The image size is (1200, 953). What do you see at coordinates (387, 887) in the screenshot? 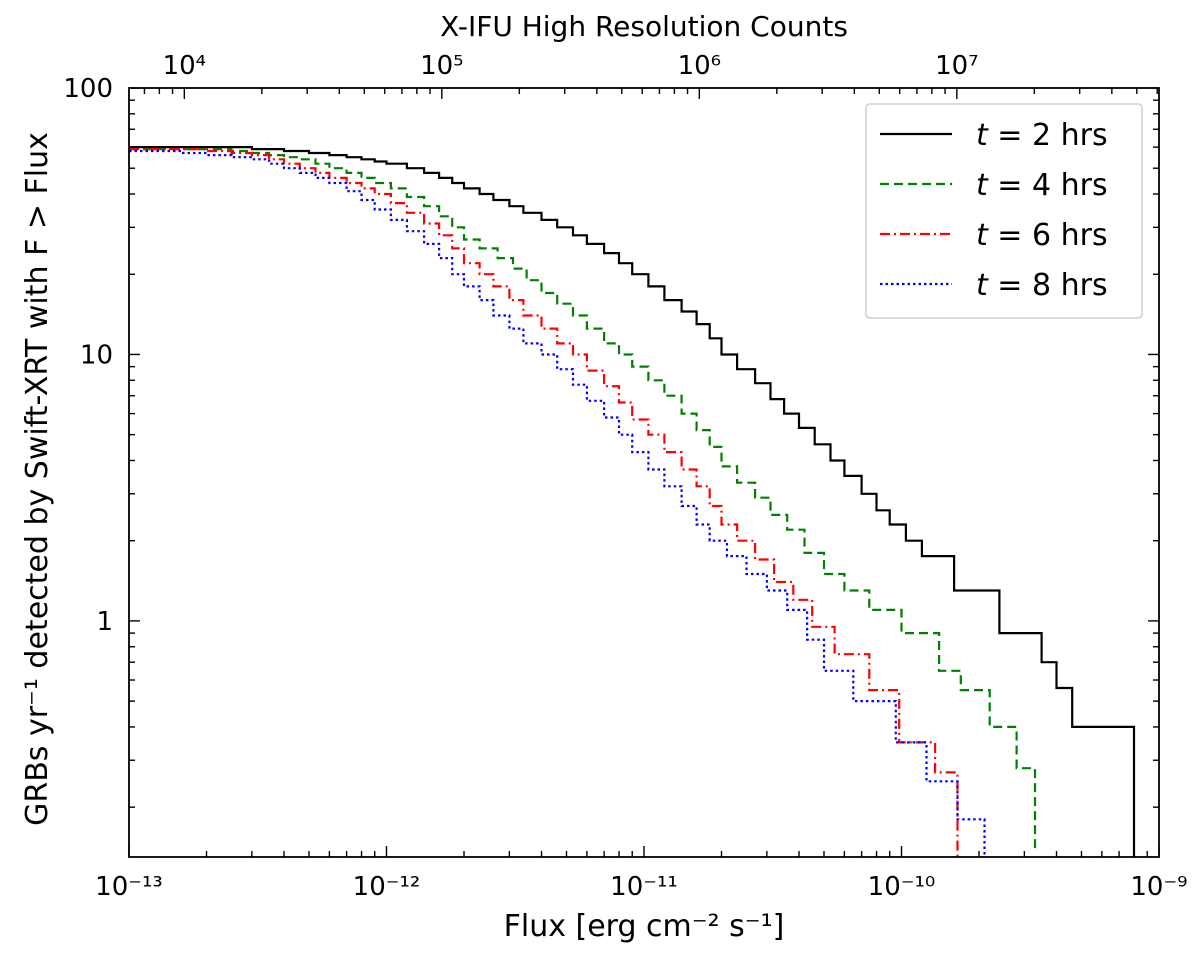
I see `x-tick-label: 10⁻¹²` at bounding box center [387, 887].